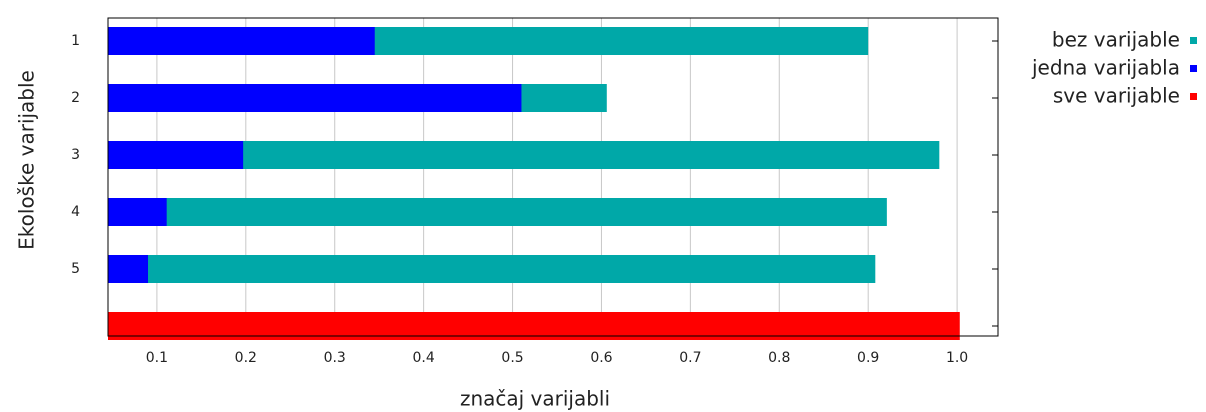  I want to click on y-tick-label: 5, so click(75, 269).